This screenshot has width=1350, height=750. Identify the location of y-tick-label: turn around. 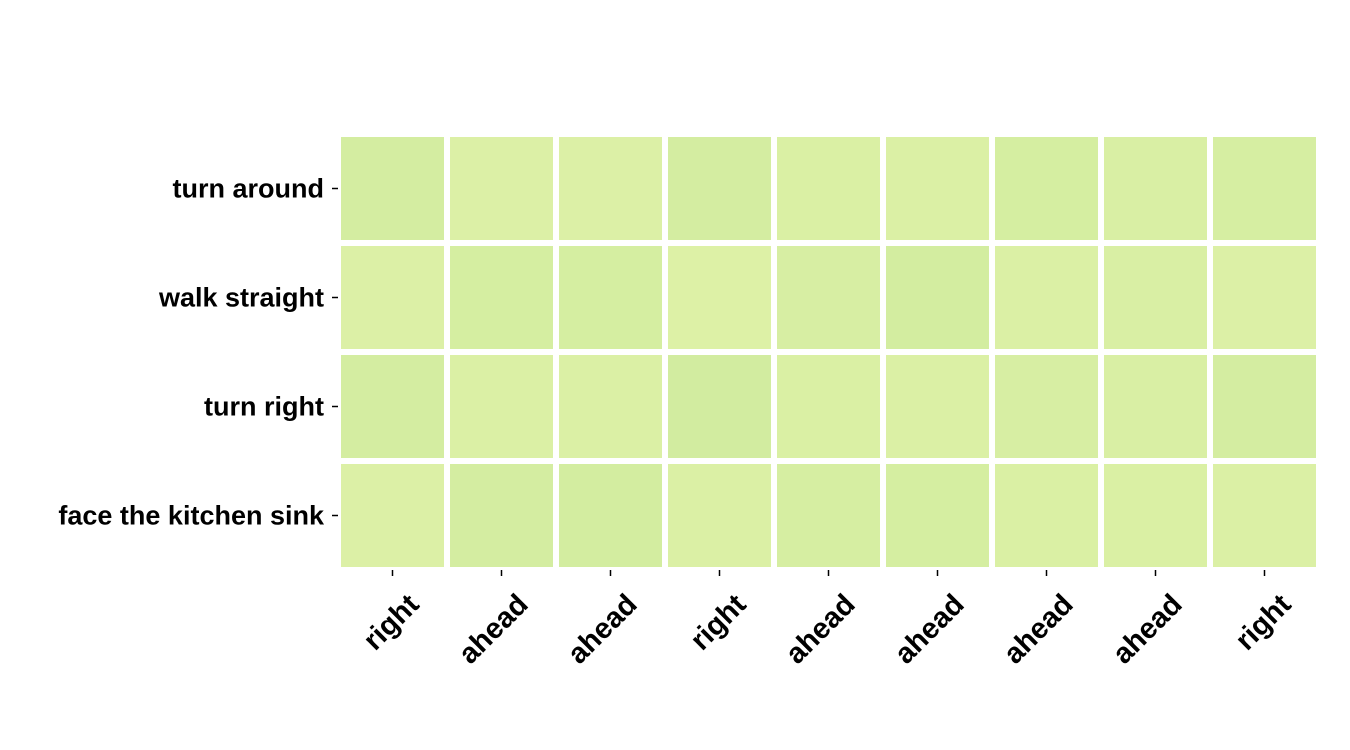
(248, 189).